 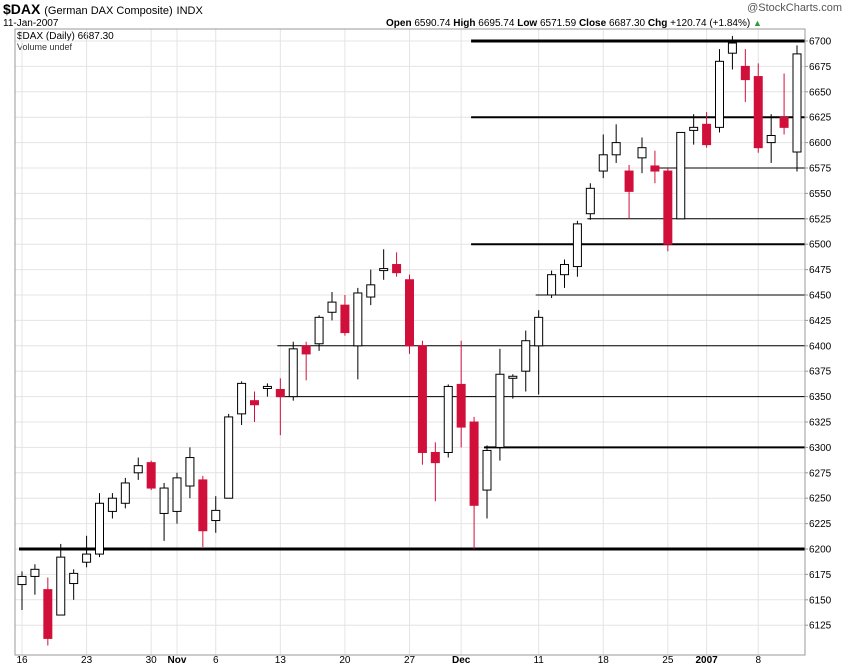 I want to click on x-tick-label: 11, so click(x=538, y=660).